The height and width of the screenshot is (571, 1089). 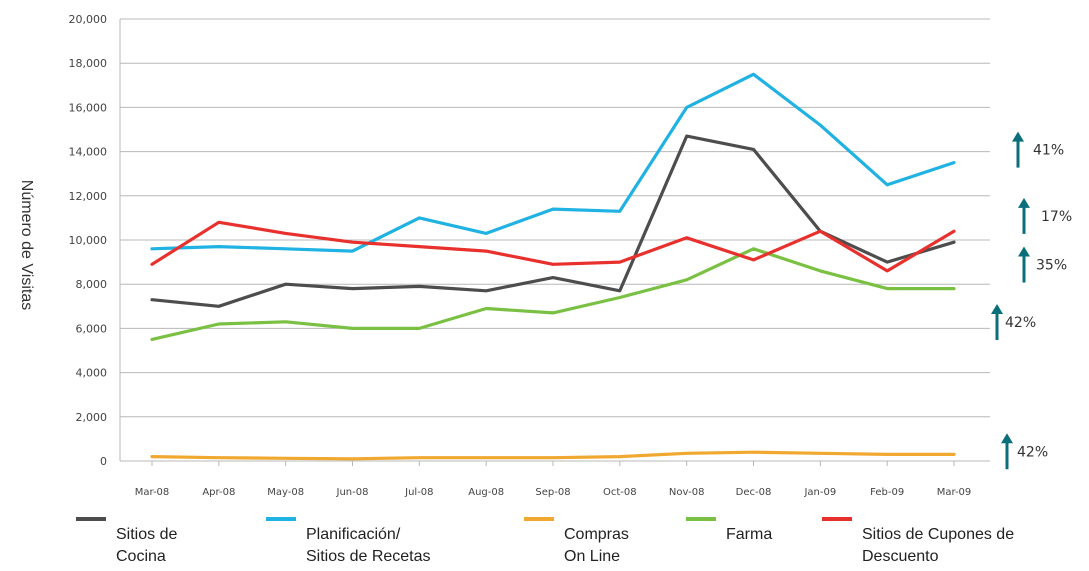 What do you see at coordinates (352, 492) in the screenshot?
I see `x-tick-label: Jun-08` at bounding box center [352, 492].